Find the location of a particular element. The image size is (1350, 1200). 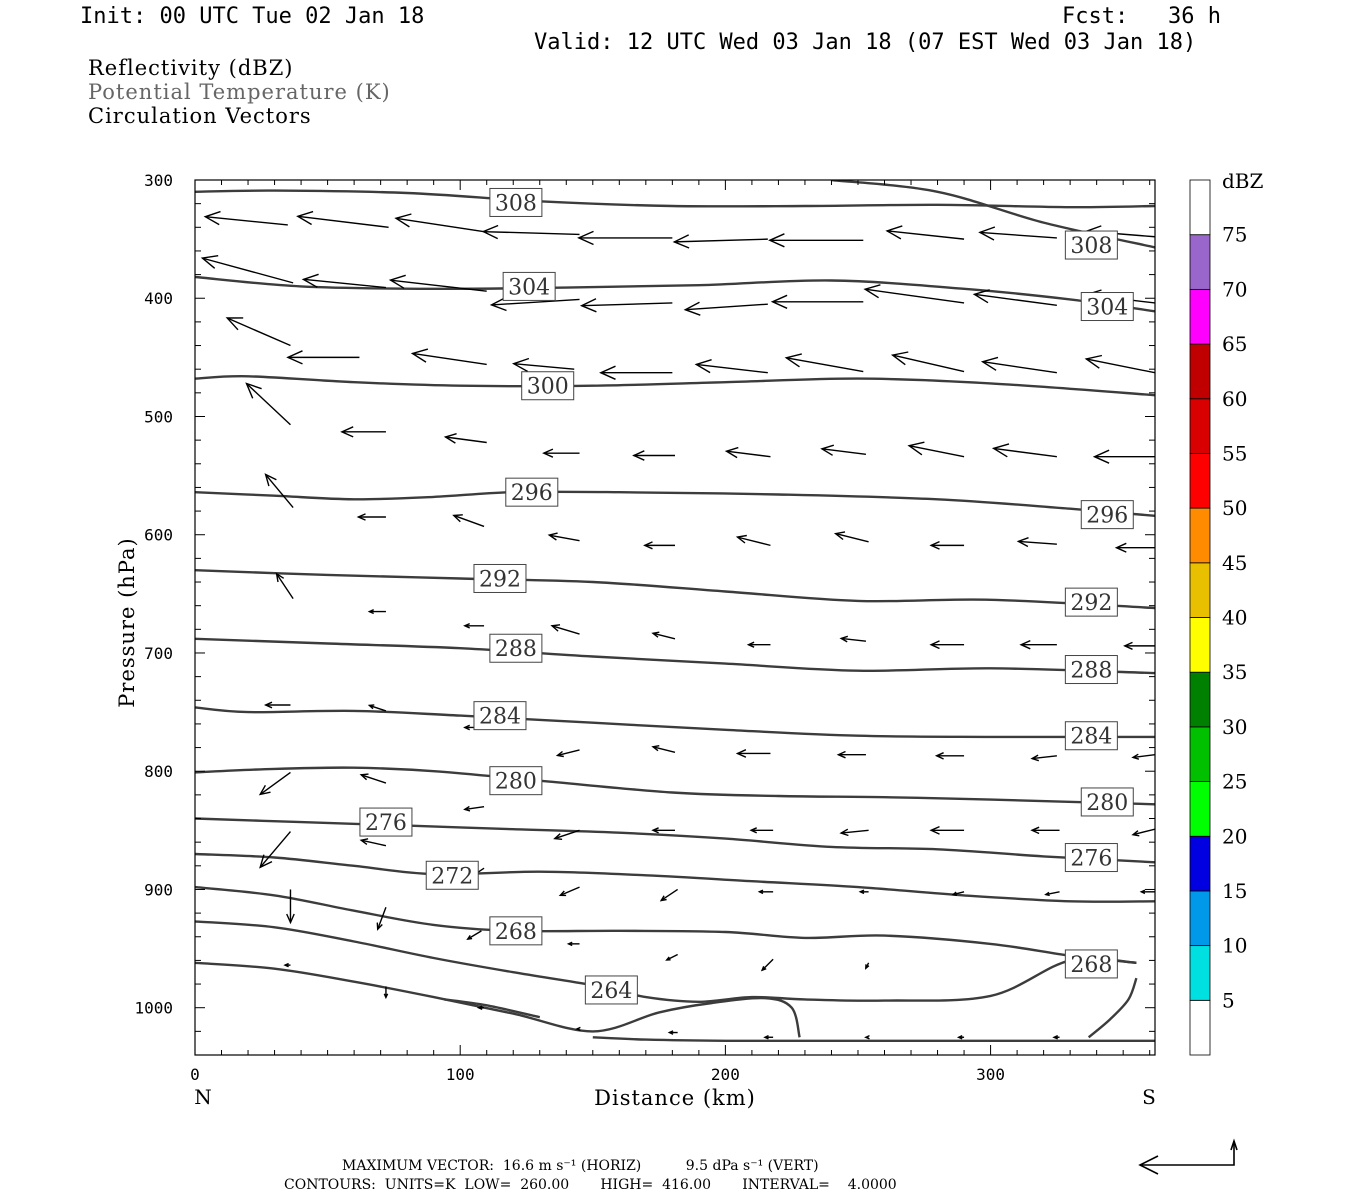

contour-272-line is located at coordinates (675, 877).